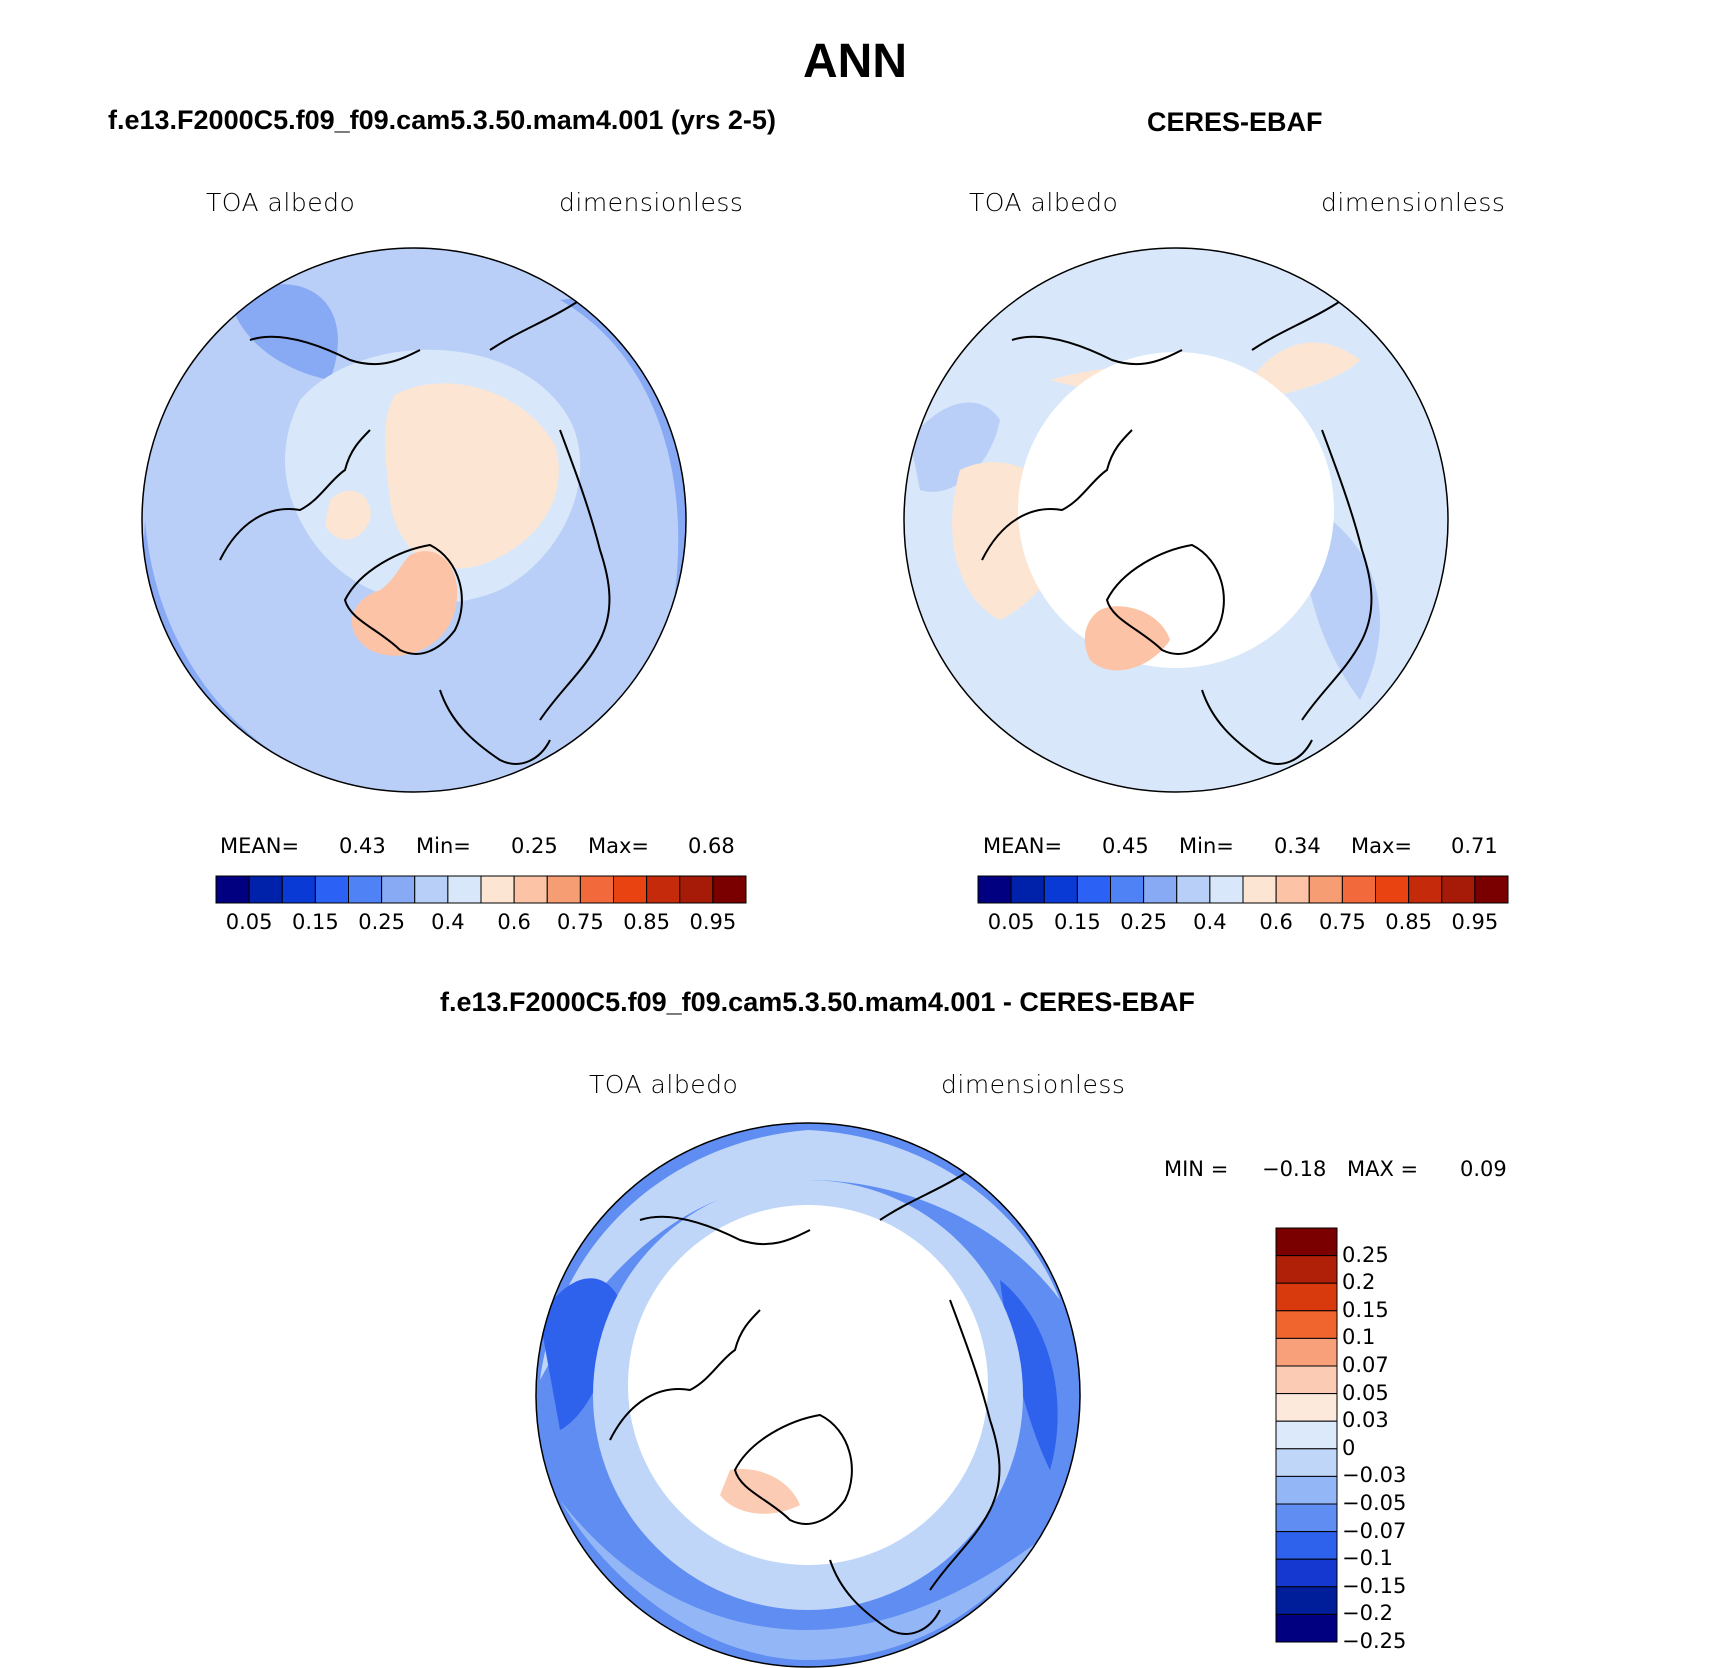 The height and width of the screenshot is (1668, 1710). I want to click on map-low-albedo-region, so click(284, 332).